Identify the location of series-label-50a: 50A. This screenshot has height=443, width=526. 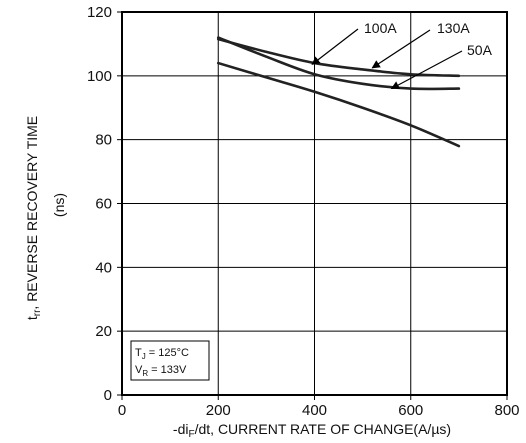
(480, 50).